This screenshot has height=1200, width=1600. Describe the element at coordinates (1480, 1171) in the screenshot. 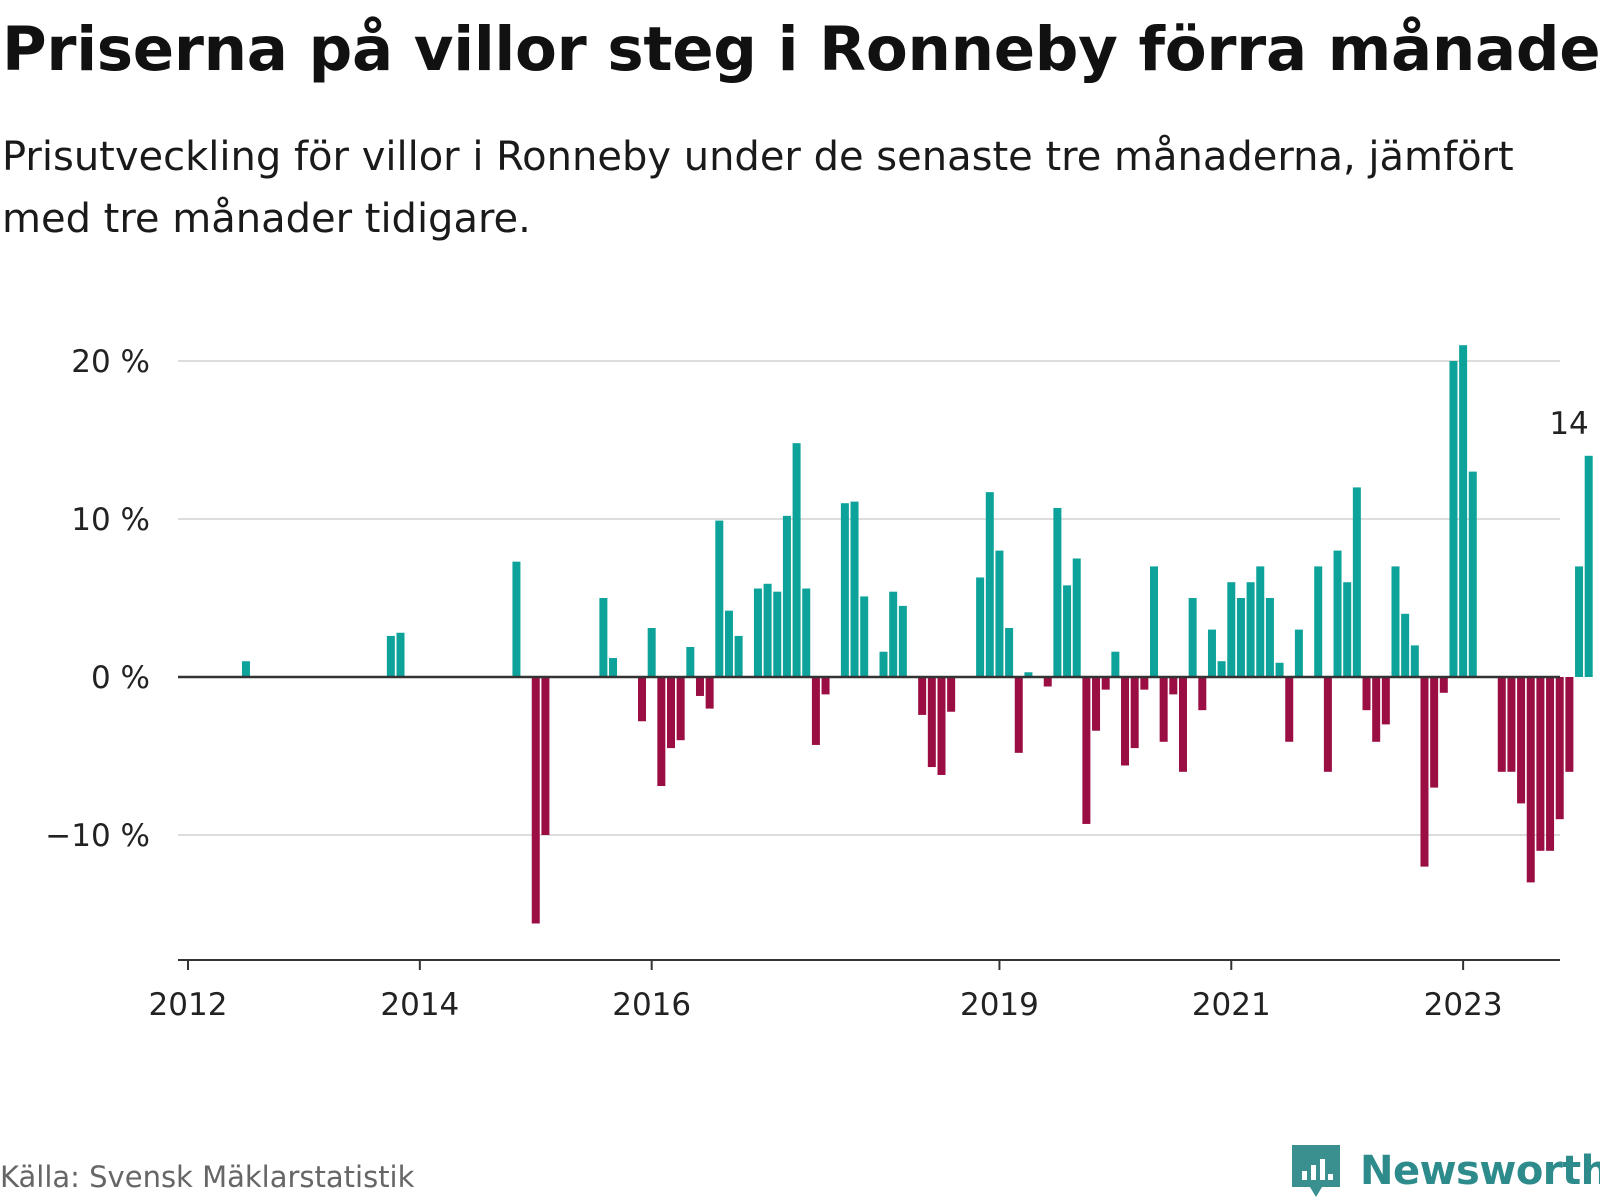

I see `brand-name: Newsworthy` at that location.